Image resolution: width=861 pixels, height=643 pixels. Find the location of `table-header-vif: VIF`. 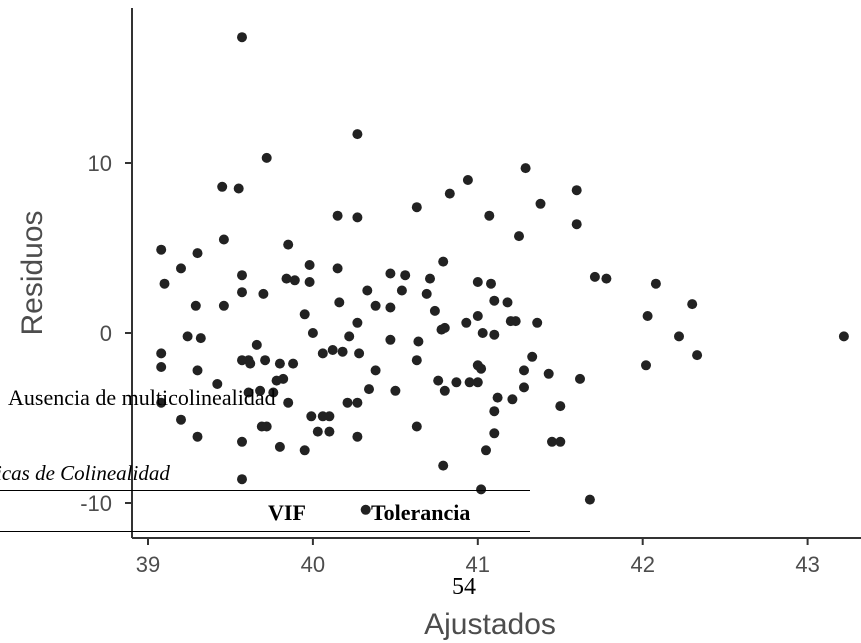

table-header-vif: VIF is located at coordinates (287, 513).